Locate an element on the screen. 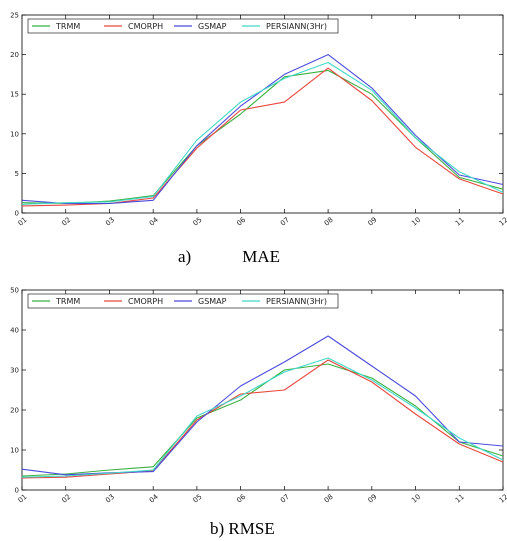  y-tick-label: 30 is located at coordinates (14, 371).